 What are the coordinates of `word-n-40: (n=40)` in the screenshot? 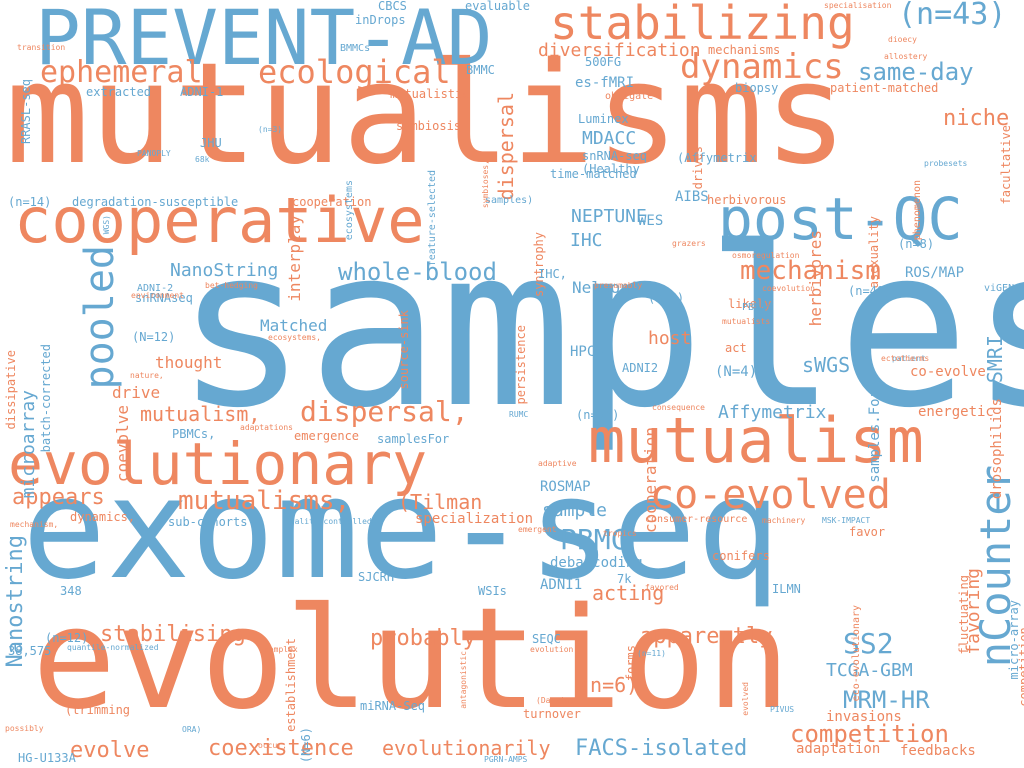 It's located at (870, 291).